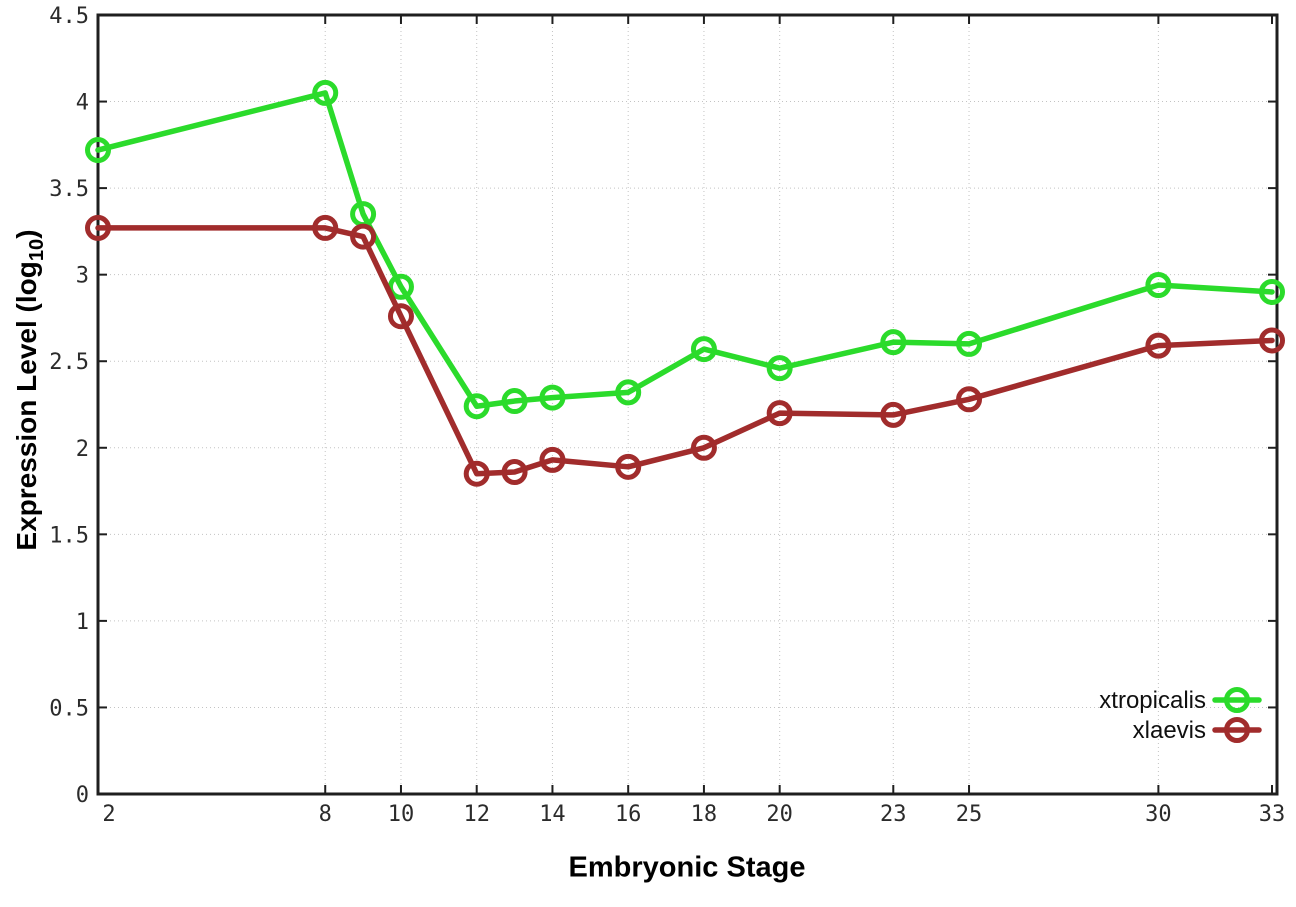 Image resolution: width=1296 pixels, height=907 pixels. Describe the element at coordinates (552, 814) in the screenshot. I see `x-tick-label: 14` at that location.